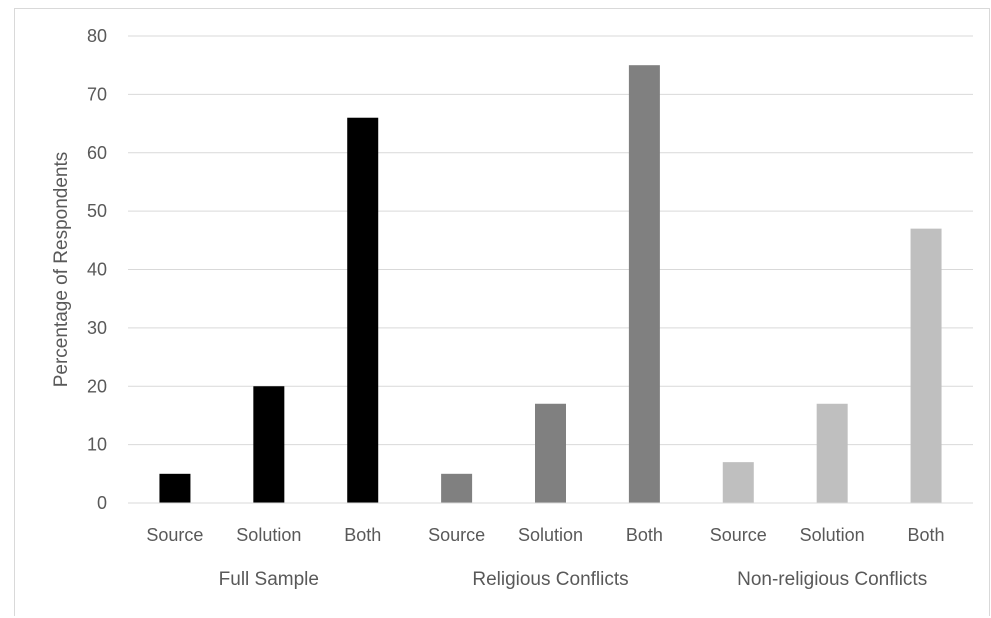 The width and height of the screenshot is (991, 618). What do you see at coordinates (97, 153) in the screenshot?
I see `y-tick-label: 60` at bounding box center [97, 153].